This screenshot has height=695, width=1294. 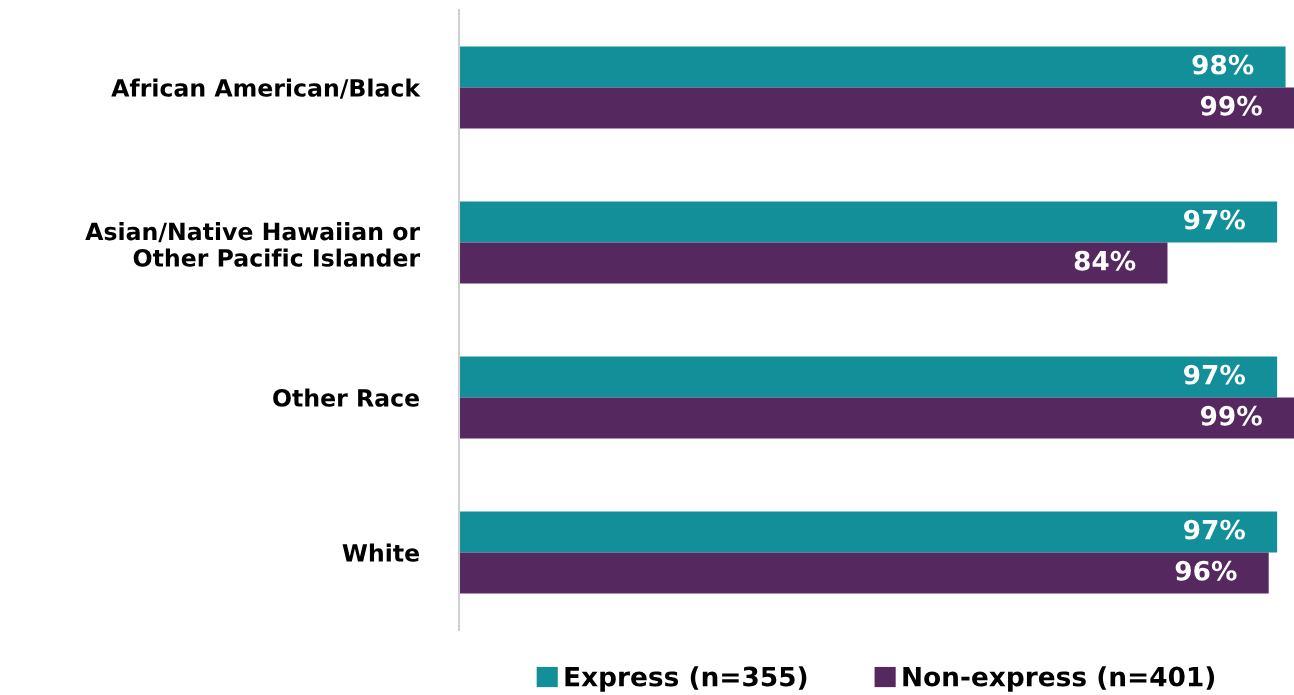 I want to click on y-tick-label: White, so click(x=380, y=552).